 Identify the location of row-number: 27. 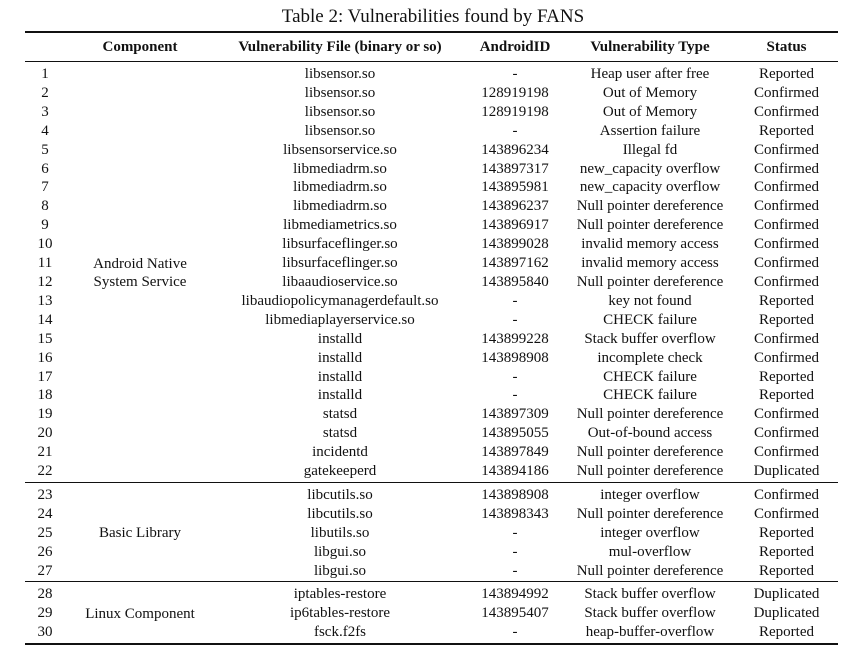
(45, 570).